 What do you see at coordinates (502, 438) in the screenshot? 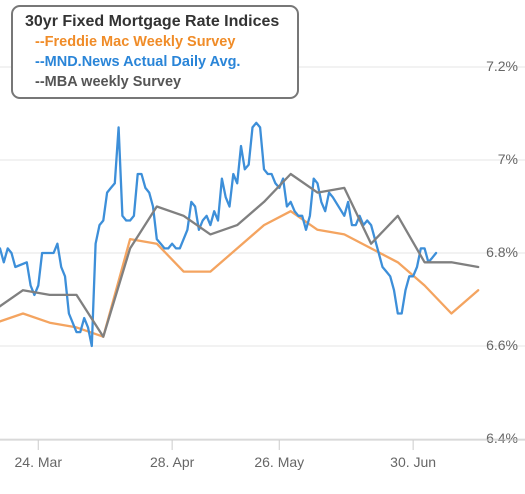
I see `y-tick-label: 6.4%` at bounding box center [502, 438].